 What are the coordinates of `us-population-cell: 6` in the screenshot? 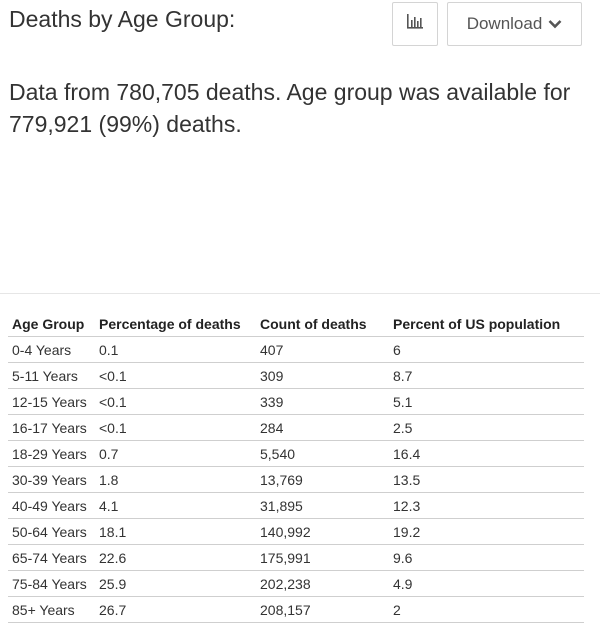 It's located at (486, 349).